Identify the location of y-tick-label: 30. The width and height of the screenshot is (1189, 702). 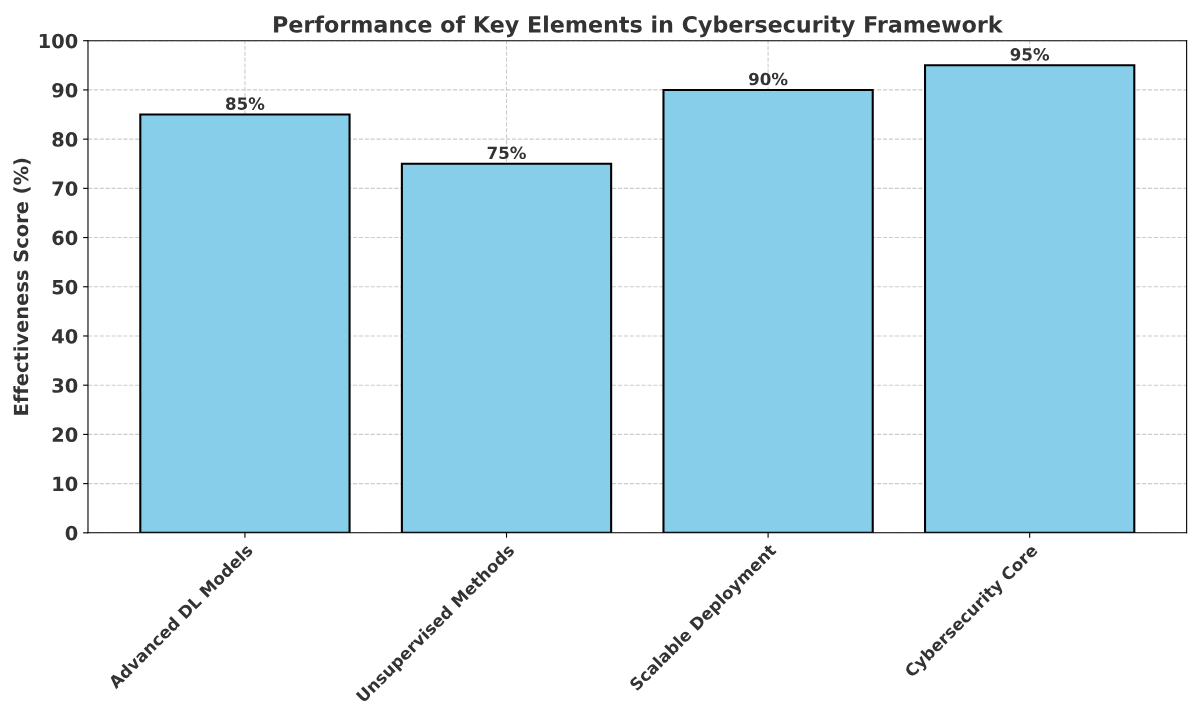
(65, 385).